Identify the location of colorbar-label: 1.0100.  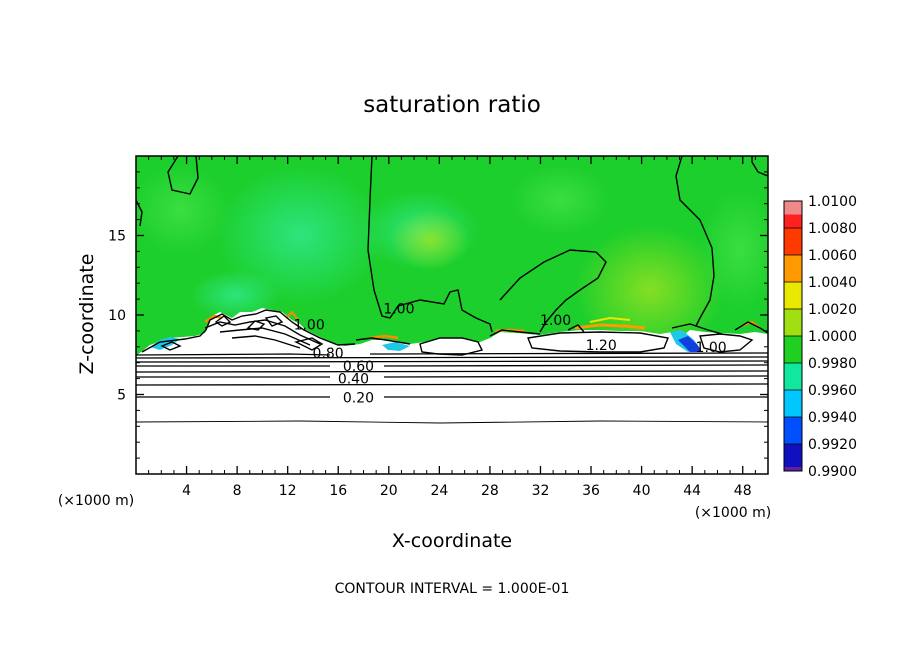
(832, 202).